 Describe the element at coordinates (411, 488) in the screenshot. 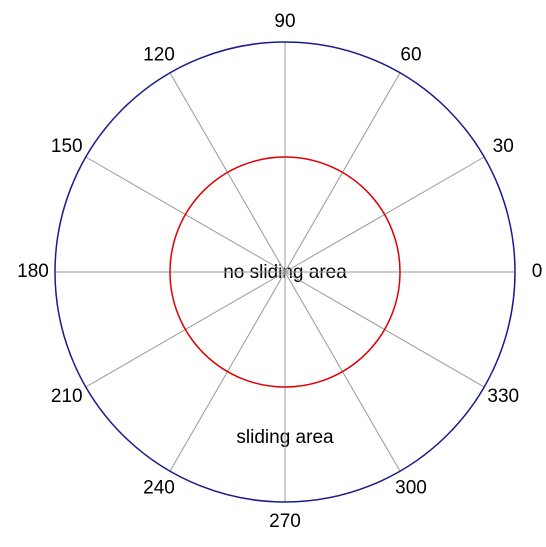

I see `theta-tick-label: 300` at that location.